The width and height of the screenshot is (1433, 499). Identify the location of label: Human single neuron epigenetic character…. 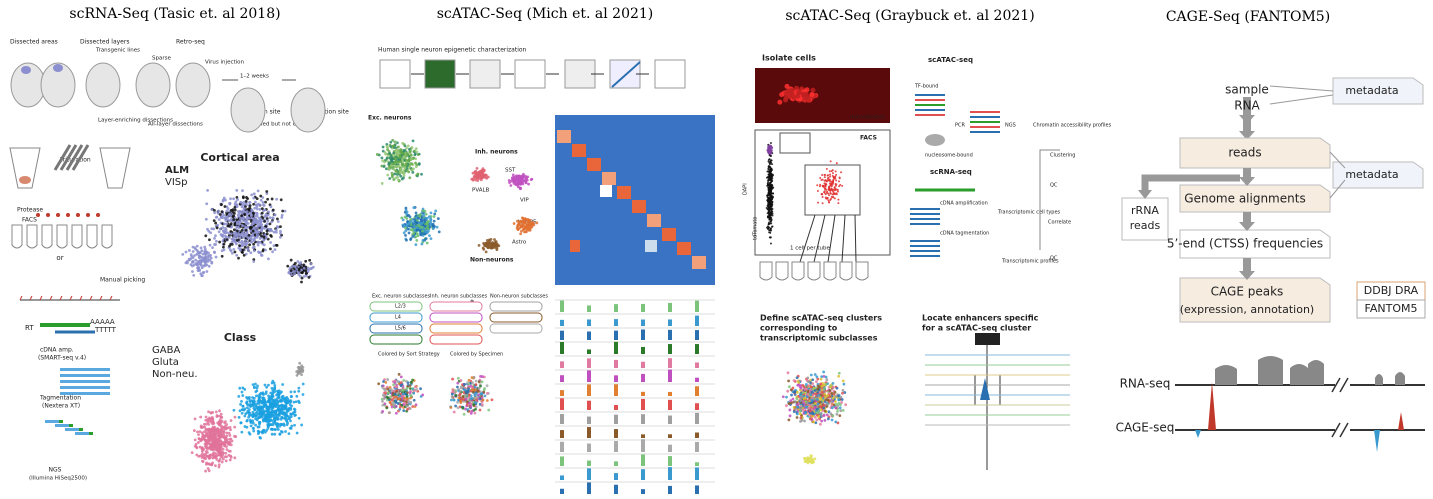
(452, 50).